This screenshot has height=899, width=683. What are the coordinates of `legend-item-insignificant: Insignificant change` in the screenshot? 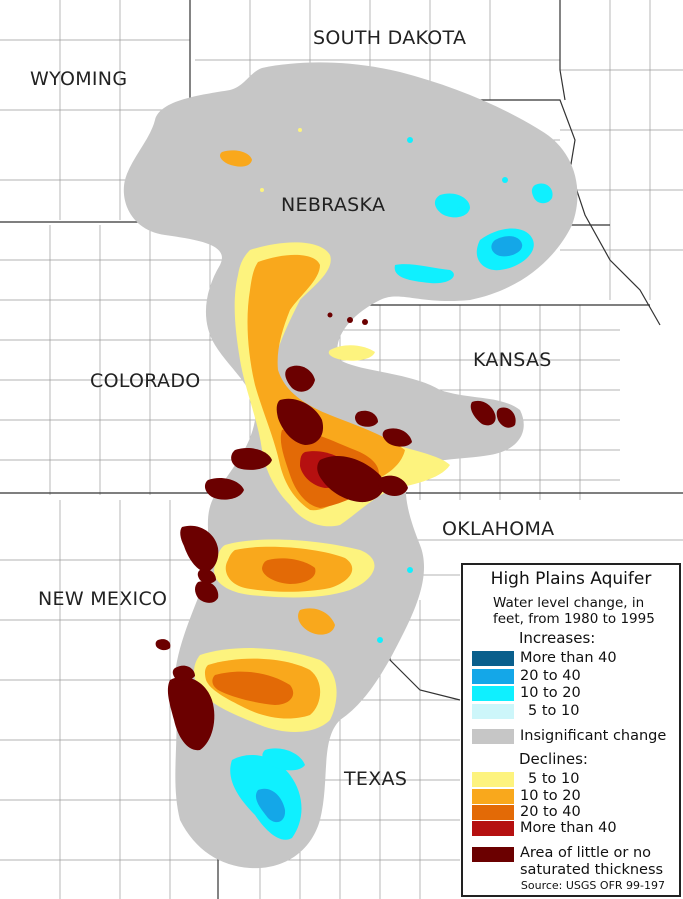 It's located at (569, 736).